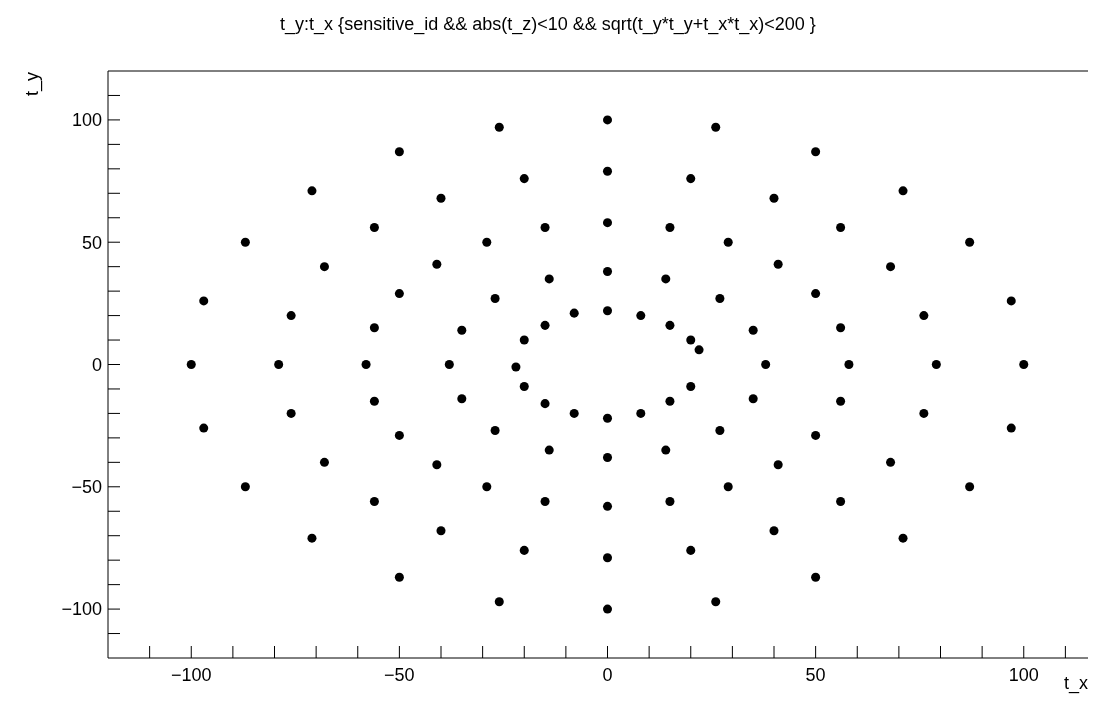 The height and width of the screenshot is (718, 1095). Describe the element at coordinates (1023, 674) in the screenshot. I see `x-tick-label: 100` at that location.